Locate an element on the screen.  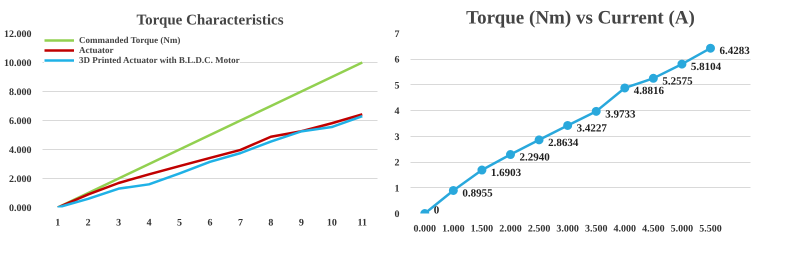
data-label: 5.2575 is located at coordinates (678, 81).